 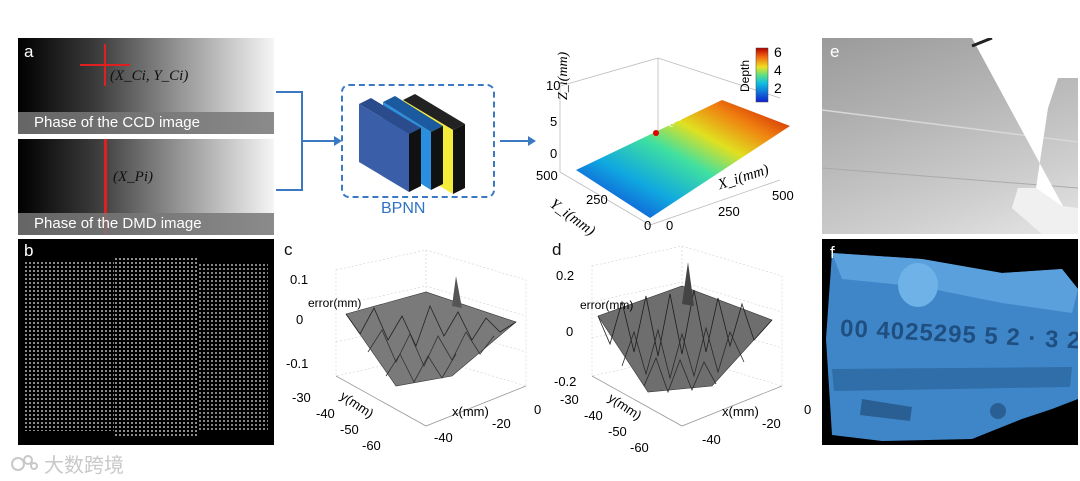 What do you see at coordinates (412, 144) in the screenshot?
I see `bpnn-layers-icon` at bounding box center [412, 144].